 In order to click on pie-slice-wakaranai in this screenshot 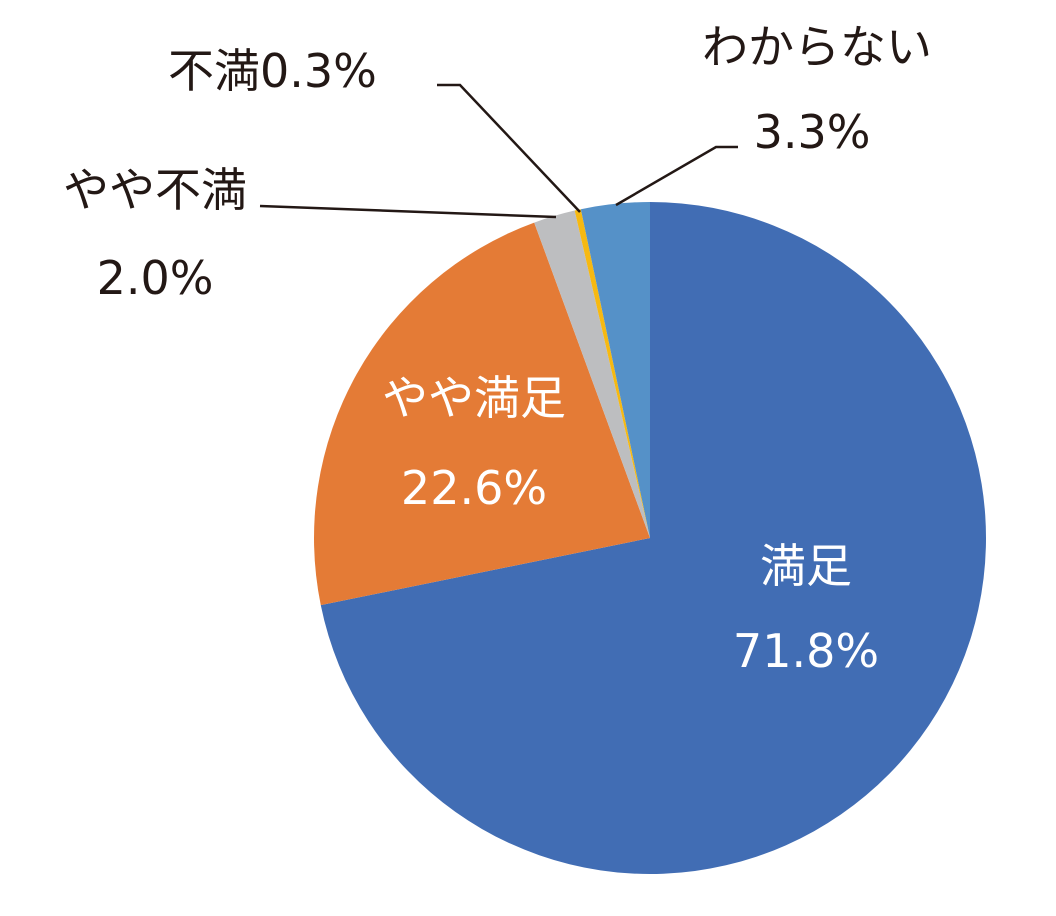, I will do `click(615, 370)`.